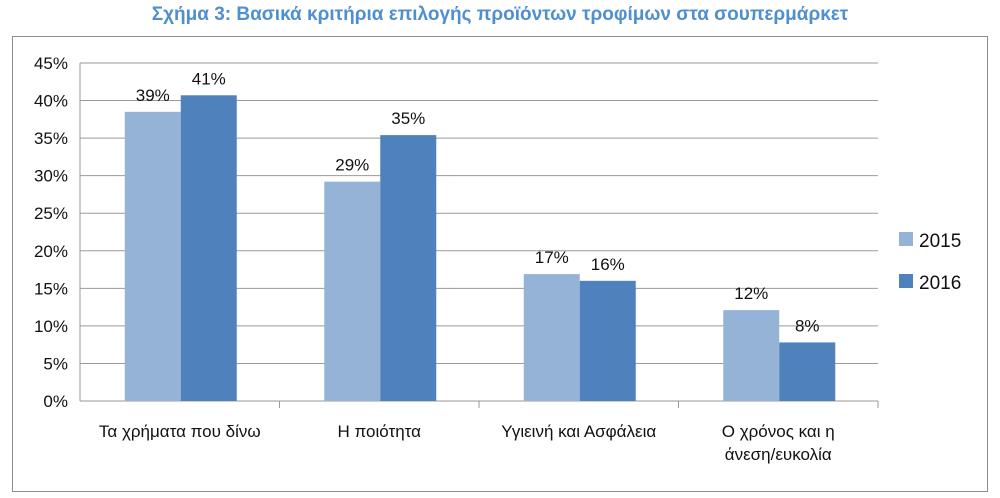  What do you see at coordinates (578, 431) in the screenshot?
I see `x-category-label: Υγιεινή και Ασφάλεια` at bounding box center [578, 431].